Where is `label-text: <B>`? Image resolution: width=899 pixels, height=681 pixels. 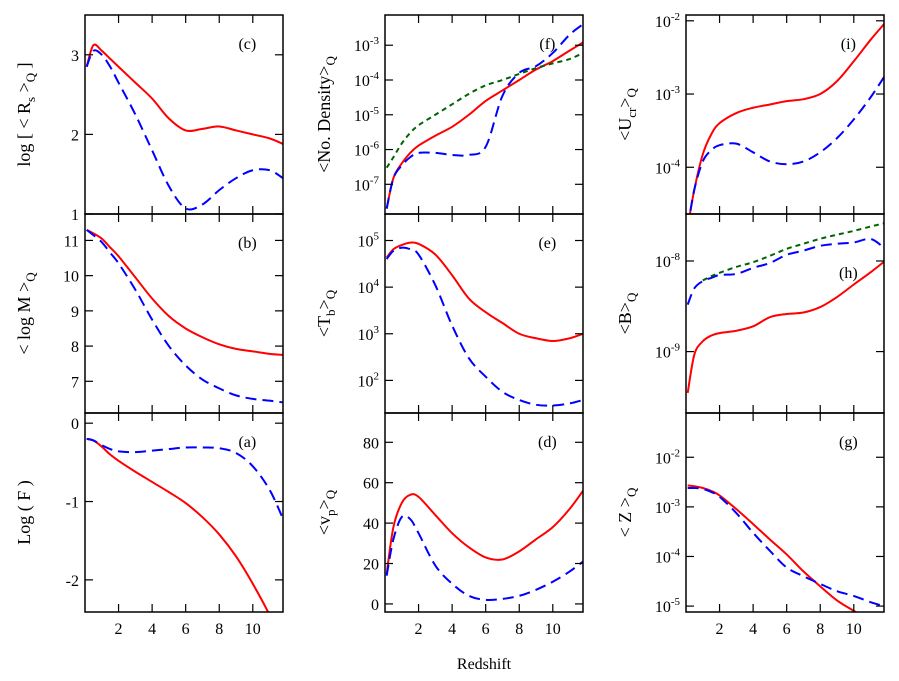 label-text: <B> is located at coordinates (625, 318).